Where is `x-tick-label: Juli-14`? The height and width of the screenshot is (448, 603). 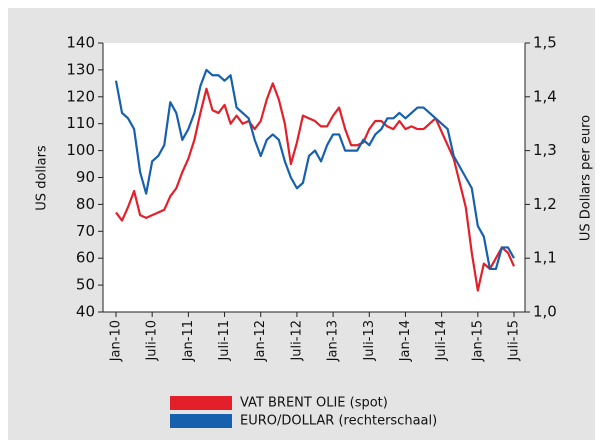 x-tick-label: Juli-14 is located at coordinates (441, 341).